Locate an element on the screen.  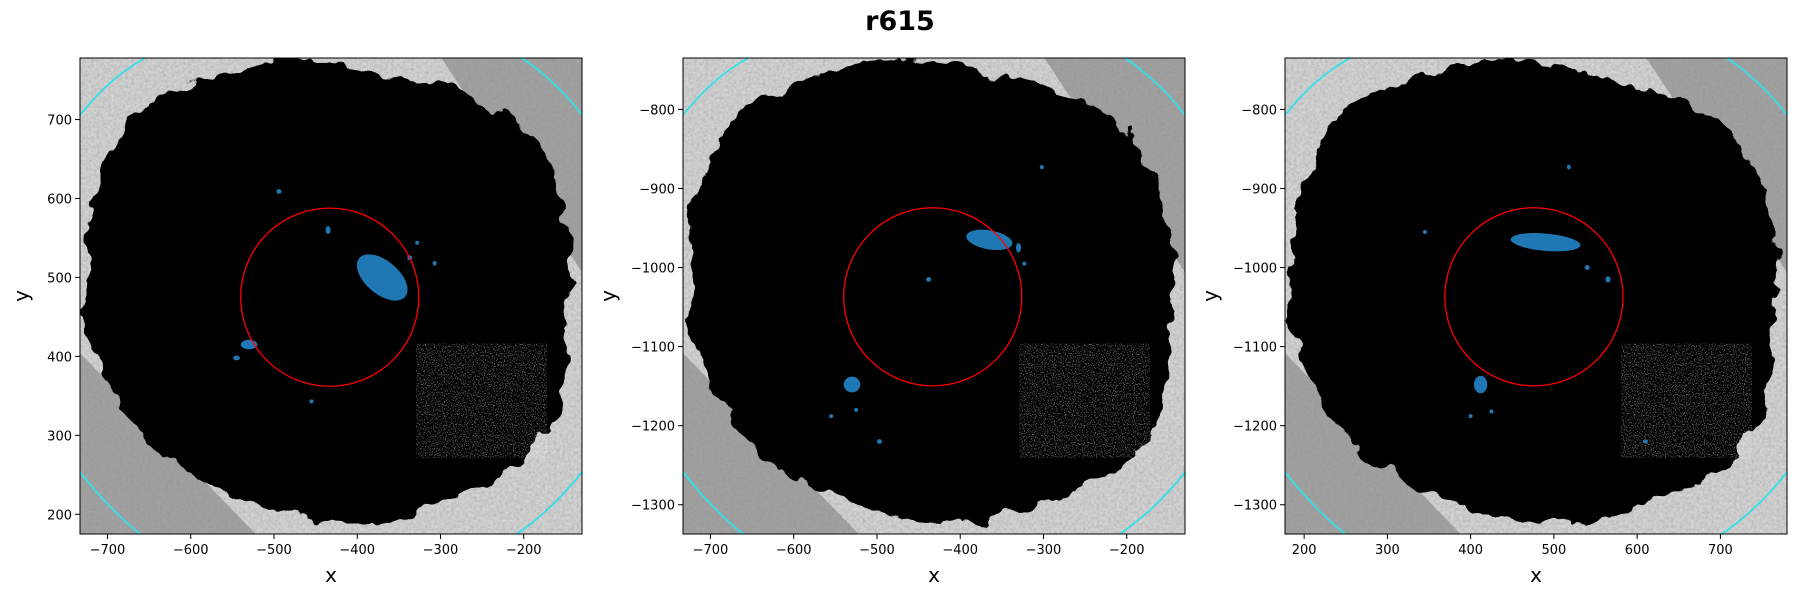
y-tick-label: 300 is located at coordinates (59, 436).